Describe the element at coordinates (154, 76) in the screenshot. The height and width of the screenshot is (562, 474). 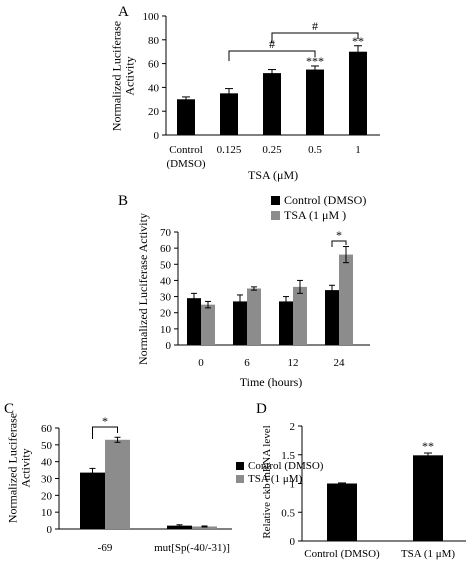
I see `panel-a-y-ticks: 0 20 40 60 80 100` at that location.